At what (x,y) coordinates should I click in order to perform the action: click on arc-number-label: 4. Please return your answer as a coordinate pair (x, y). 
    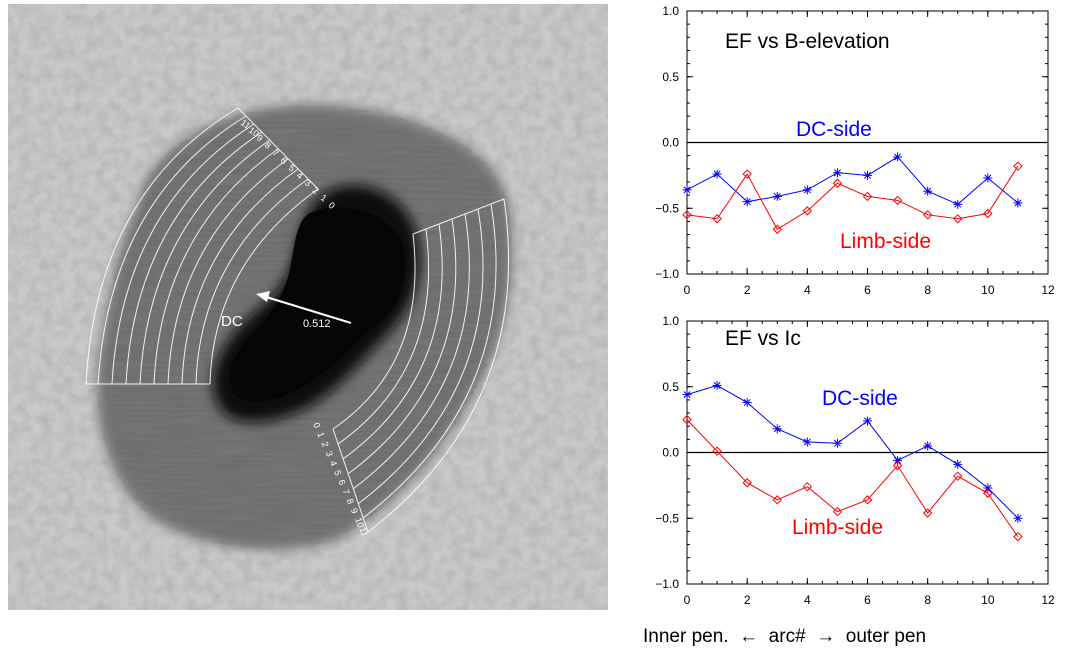
    Looking at the image, I should click on (300, 175).